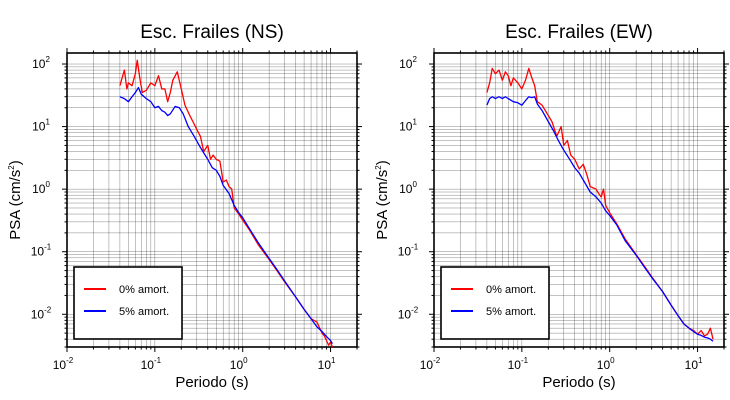  I want to click on chart-title: Esc. Frailes (EW), so click(579, 32).